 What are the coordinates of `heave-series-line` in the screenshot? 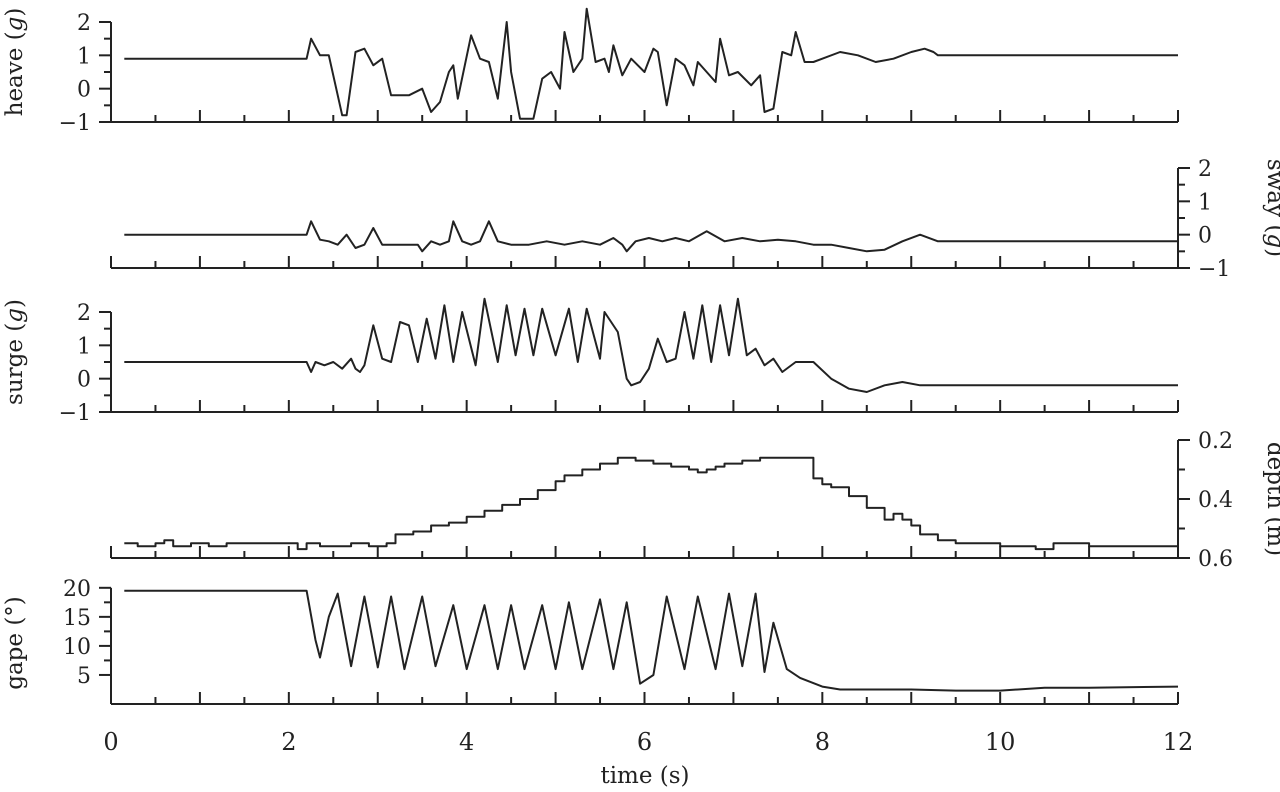 It's located at (651, 63).